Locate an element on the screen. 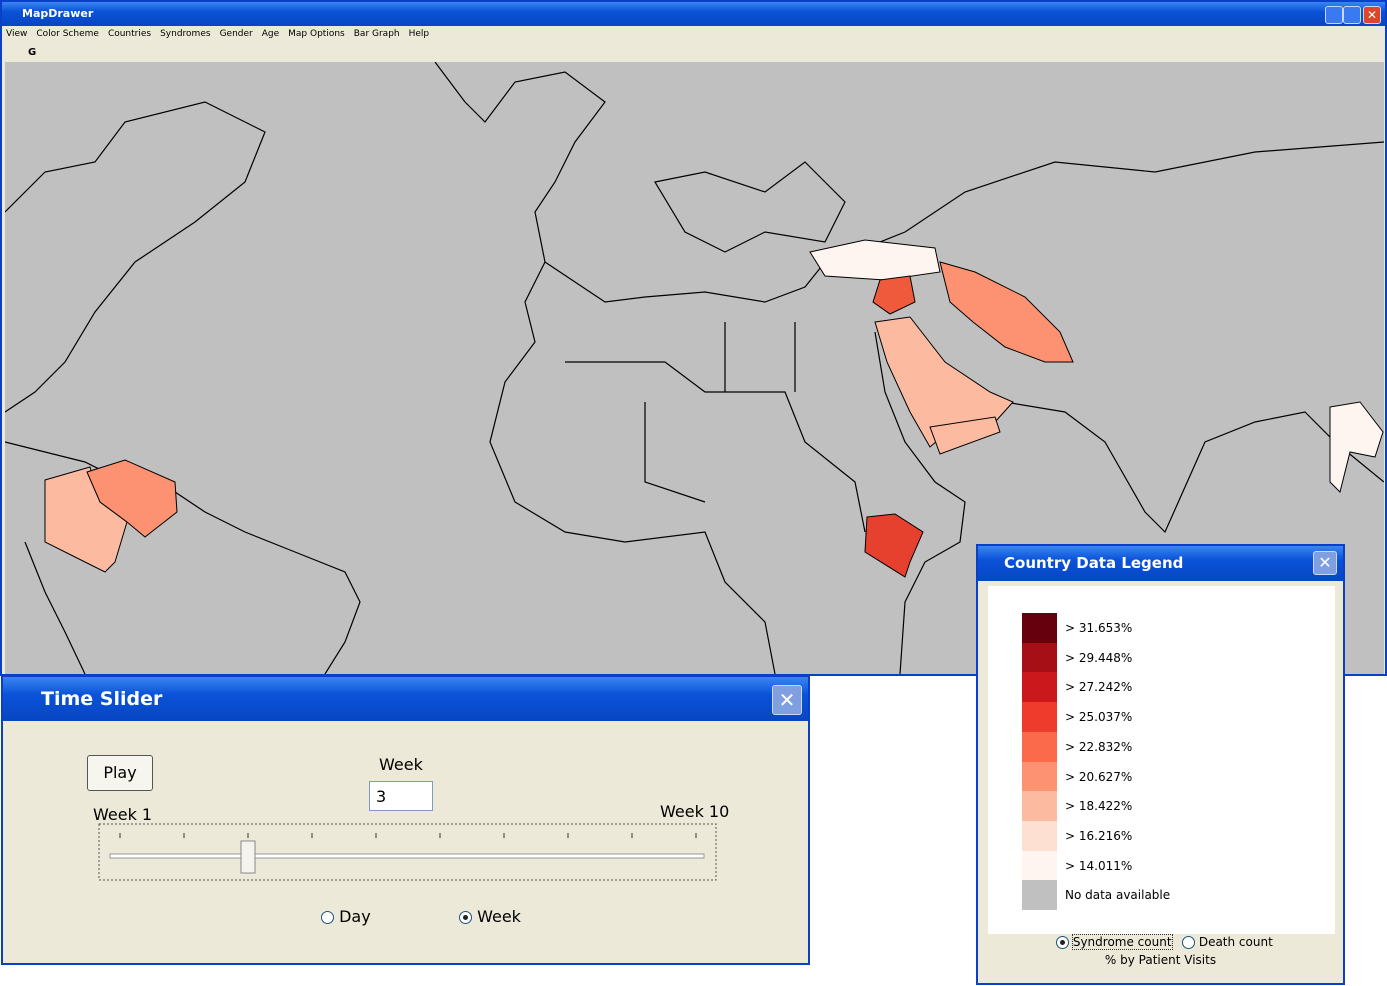 This screenshot has height=986, width=1387. menu-item: Bar Graph is located at coordinates (376, 34).